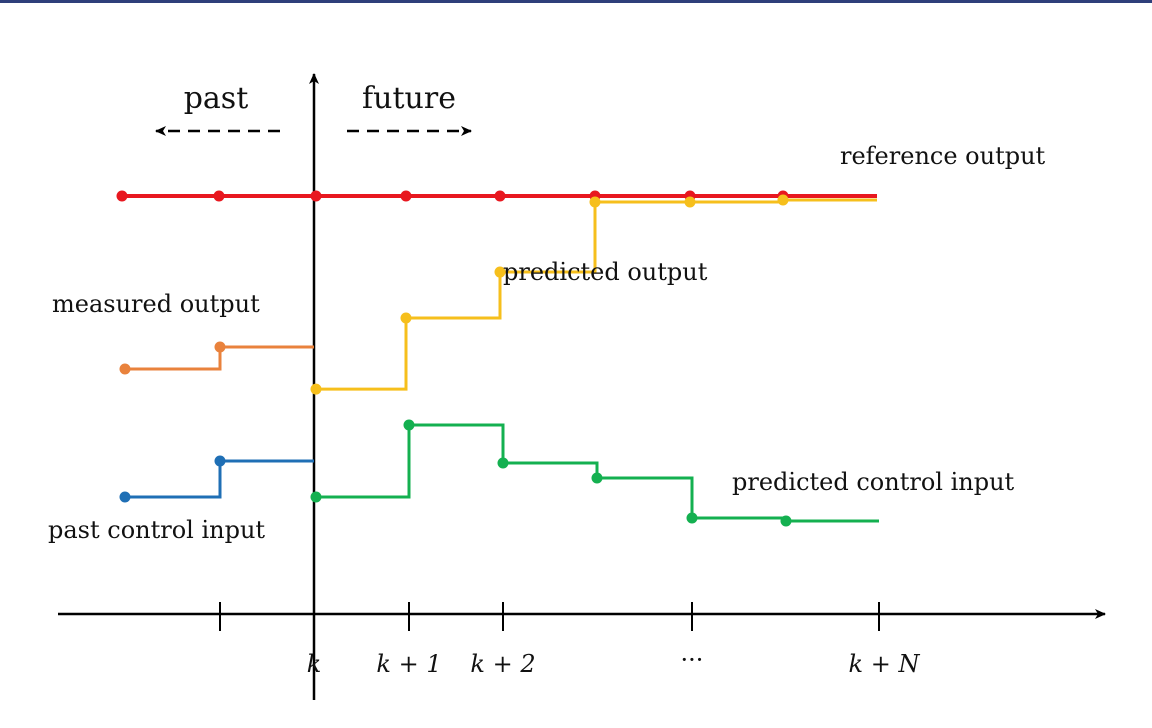 The height and width of the screenshot is (728, 1152). Describe the element at coordinates (605, 272) in the screenshot. I see `predicted-output-label: predicted output` at that location.